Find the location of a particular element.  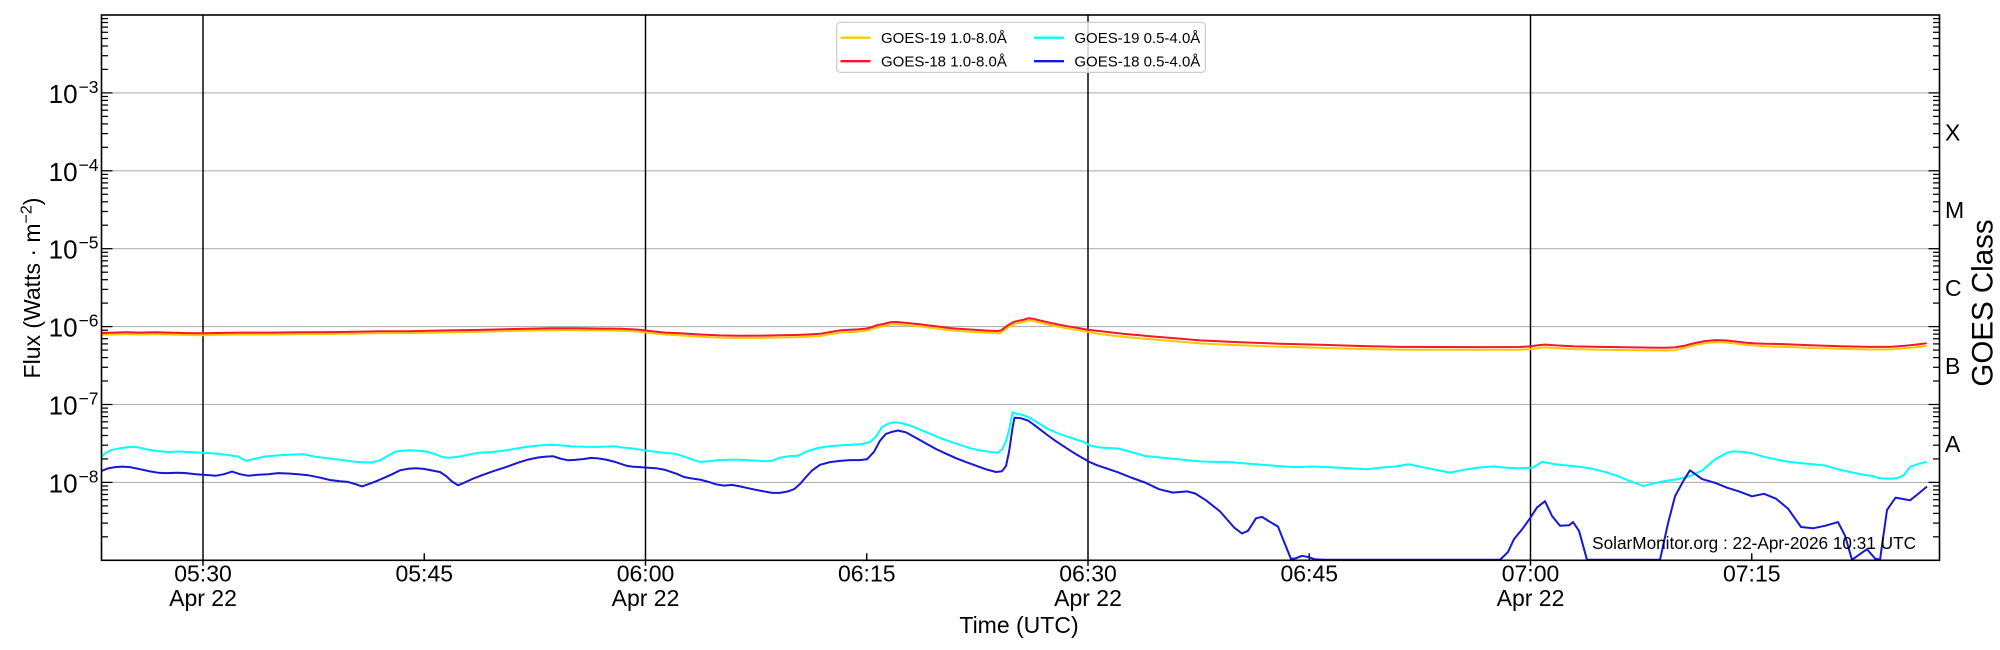

svg-text: 05:45 is located at coordinates (424, 574).